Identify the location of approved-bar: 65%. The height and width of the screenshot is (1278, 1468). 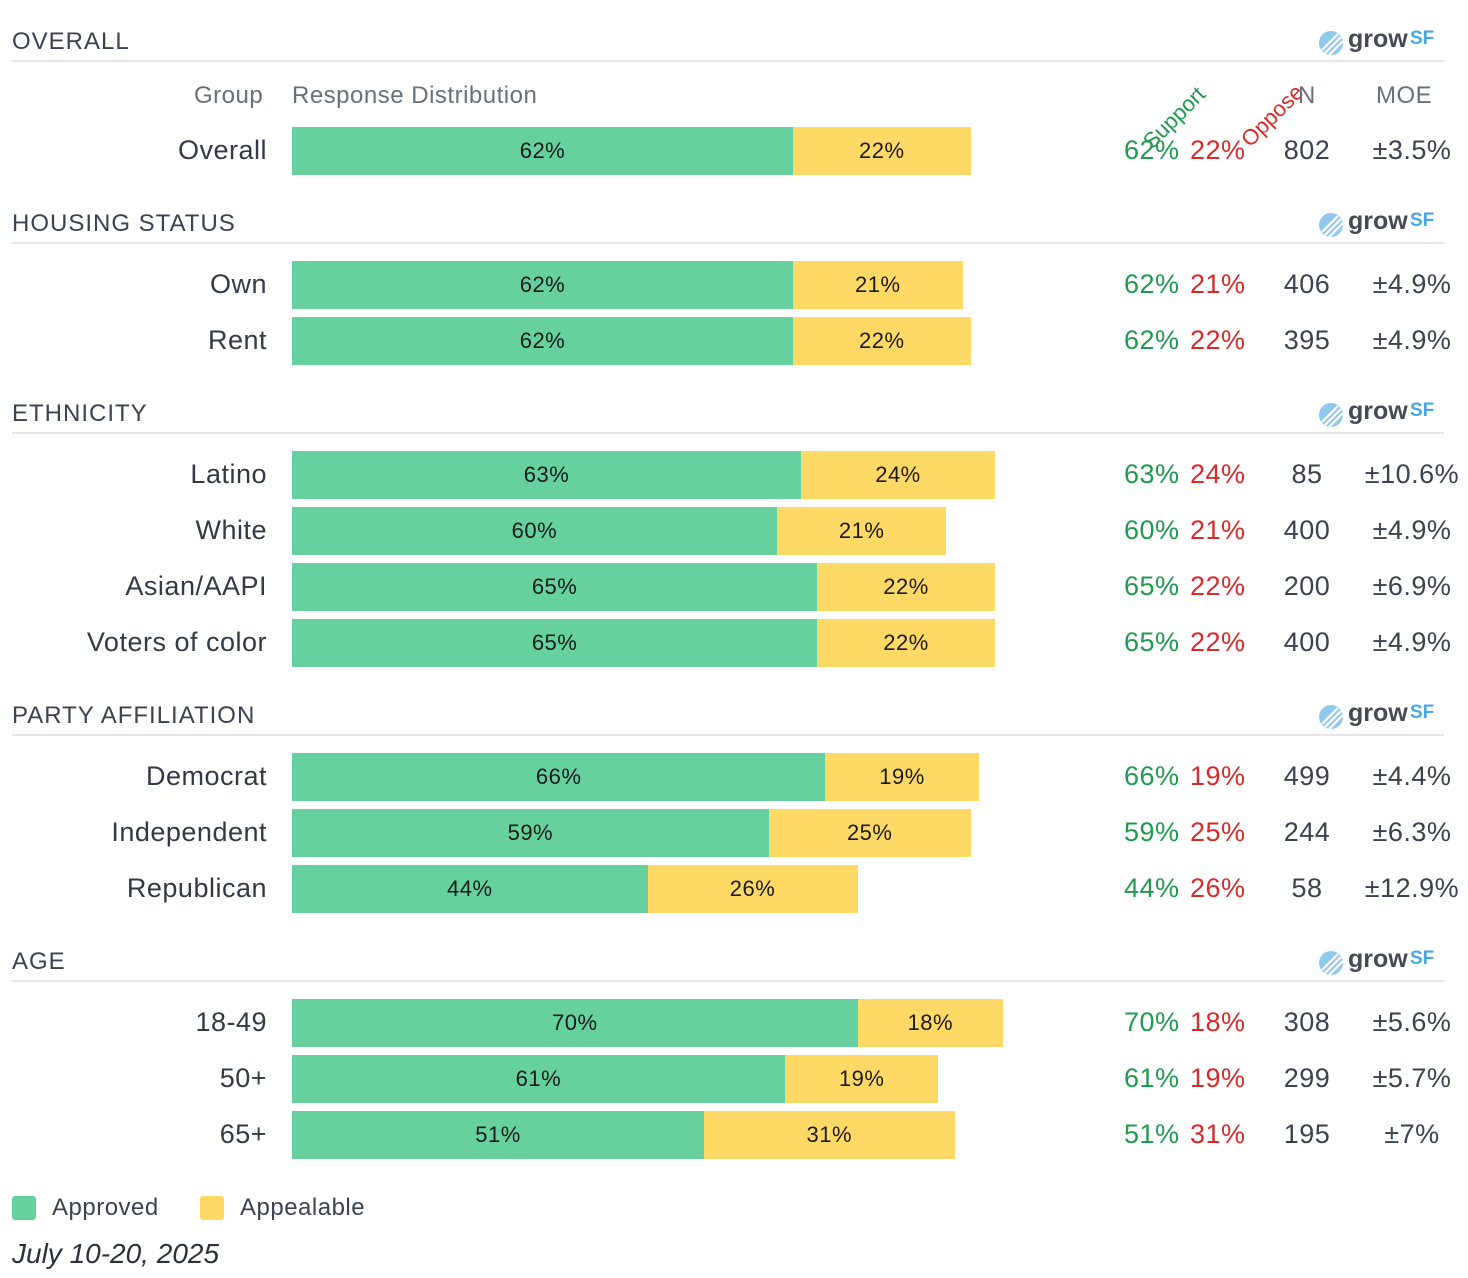
(555, 587).